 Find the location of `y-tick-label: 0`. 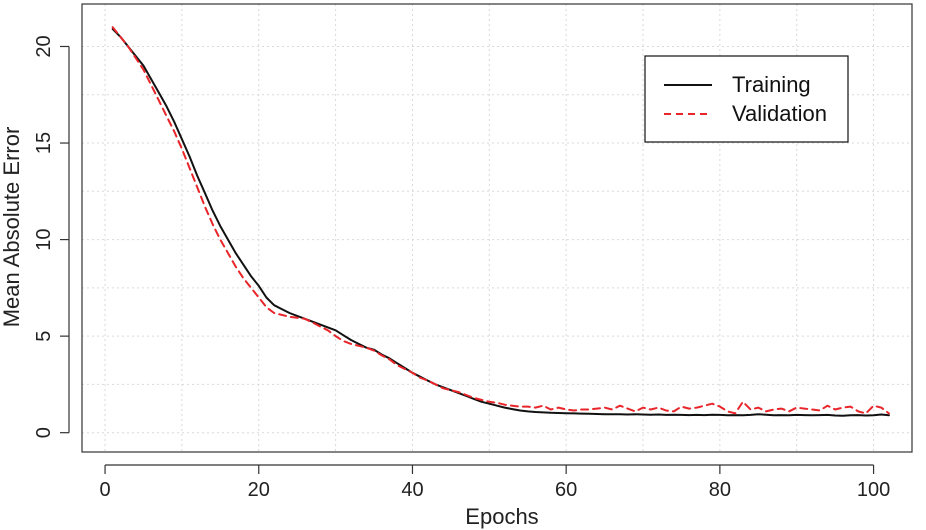

y-tick-label: 0 is located at coordinates (44, 432).